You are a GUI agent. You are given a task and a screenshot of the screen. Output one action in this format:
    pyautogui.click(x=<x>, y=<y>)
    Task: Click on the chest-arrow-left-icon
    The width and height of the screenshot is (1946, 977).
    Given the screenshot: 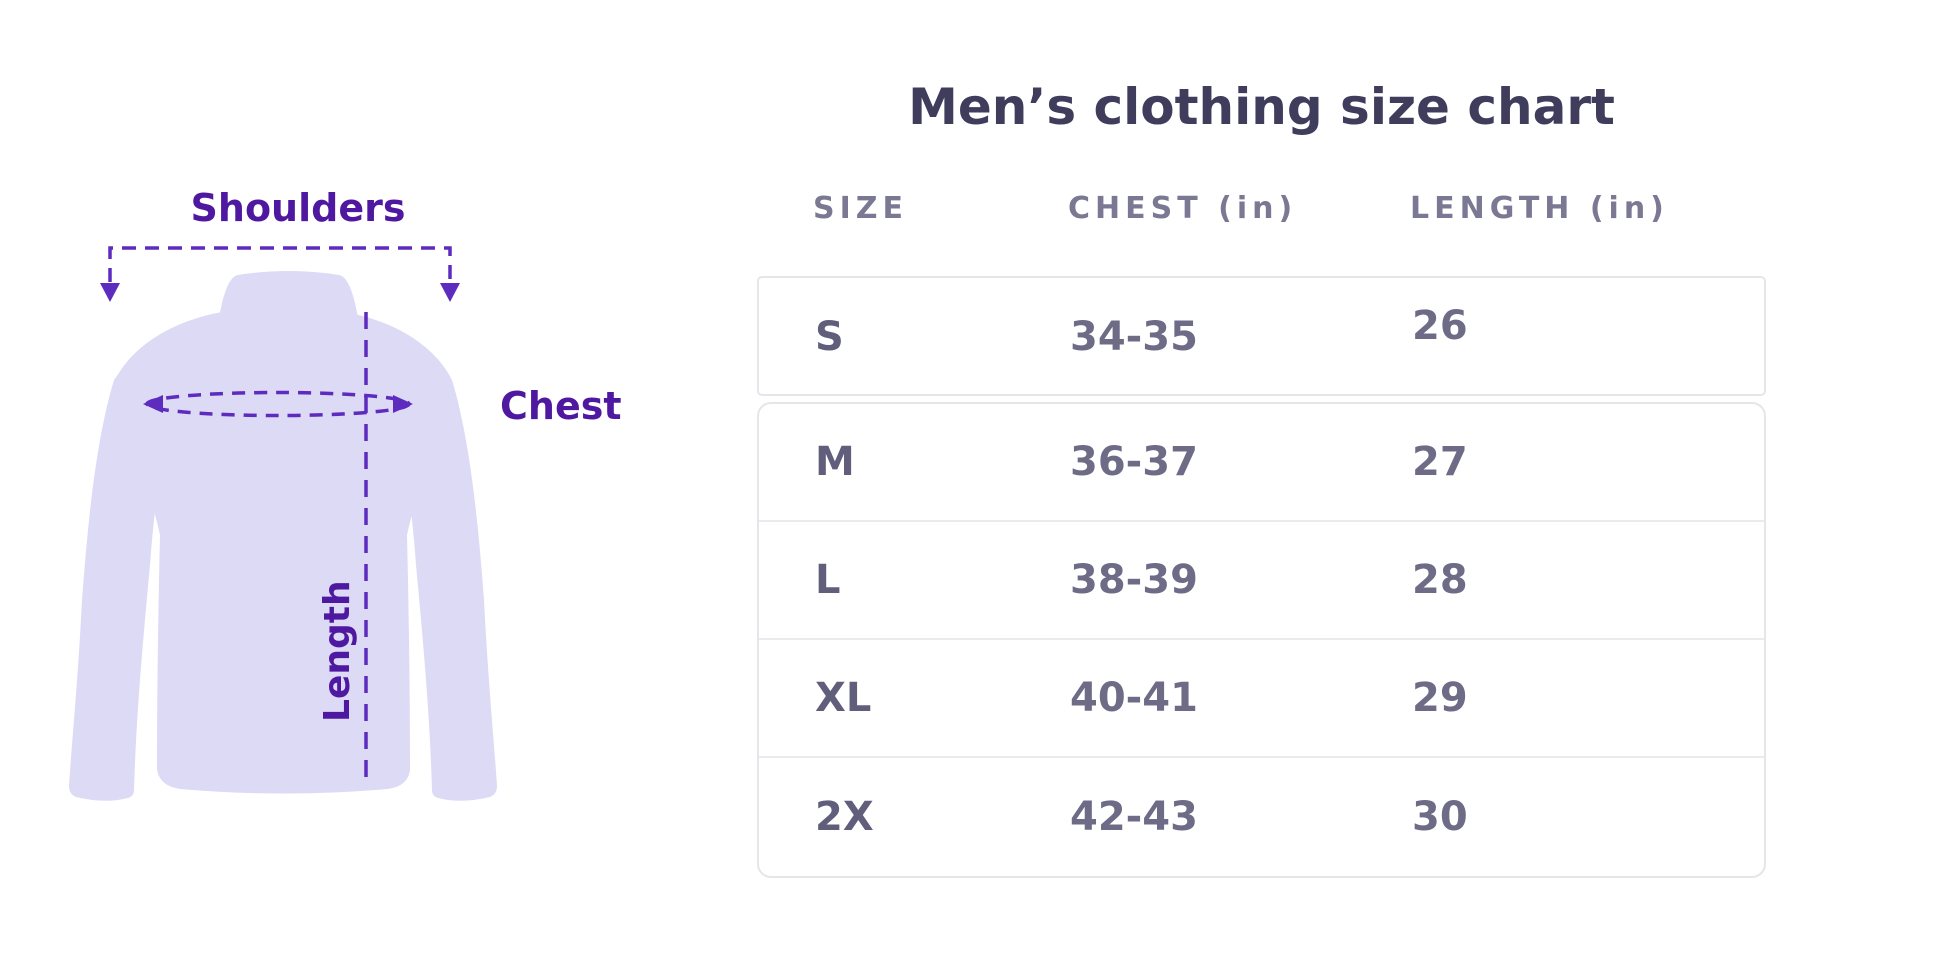 What is the action you would take?
    pyautogui.click(x=153, y=404)
    